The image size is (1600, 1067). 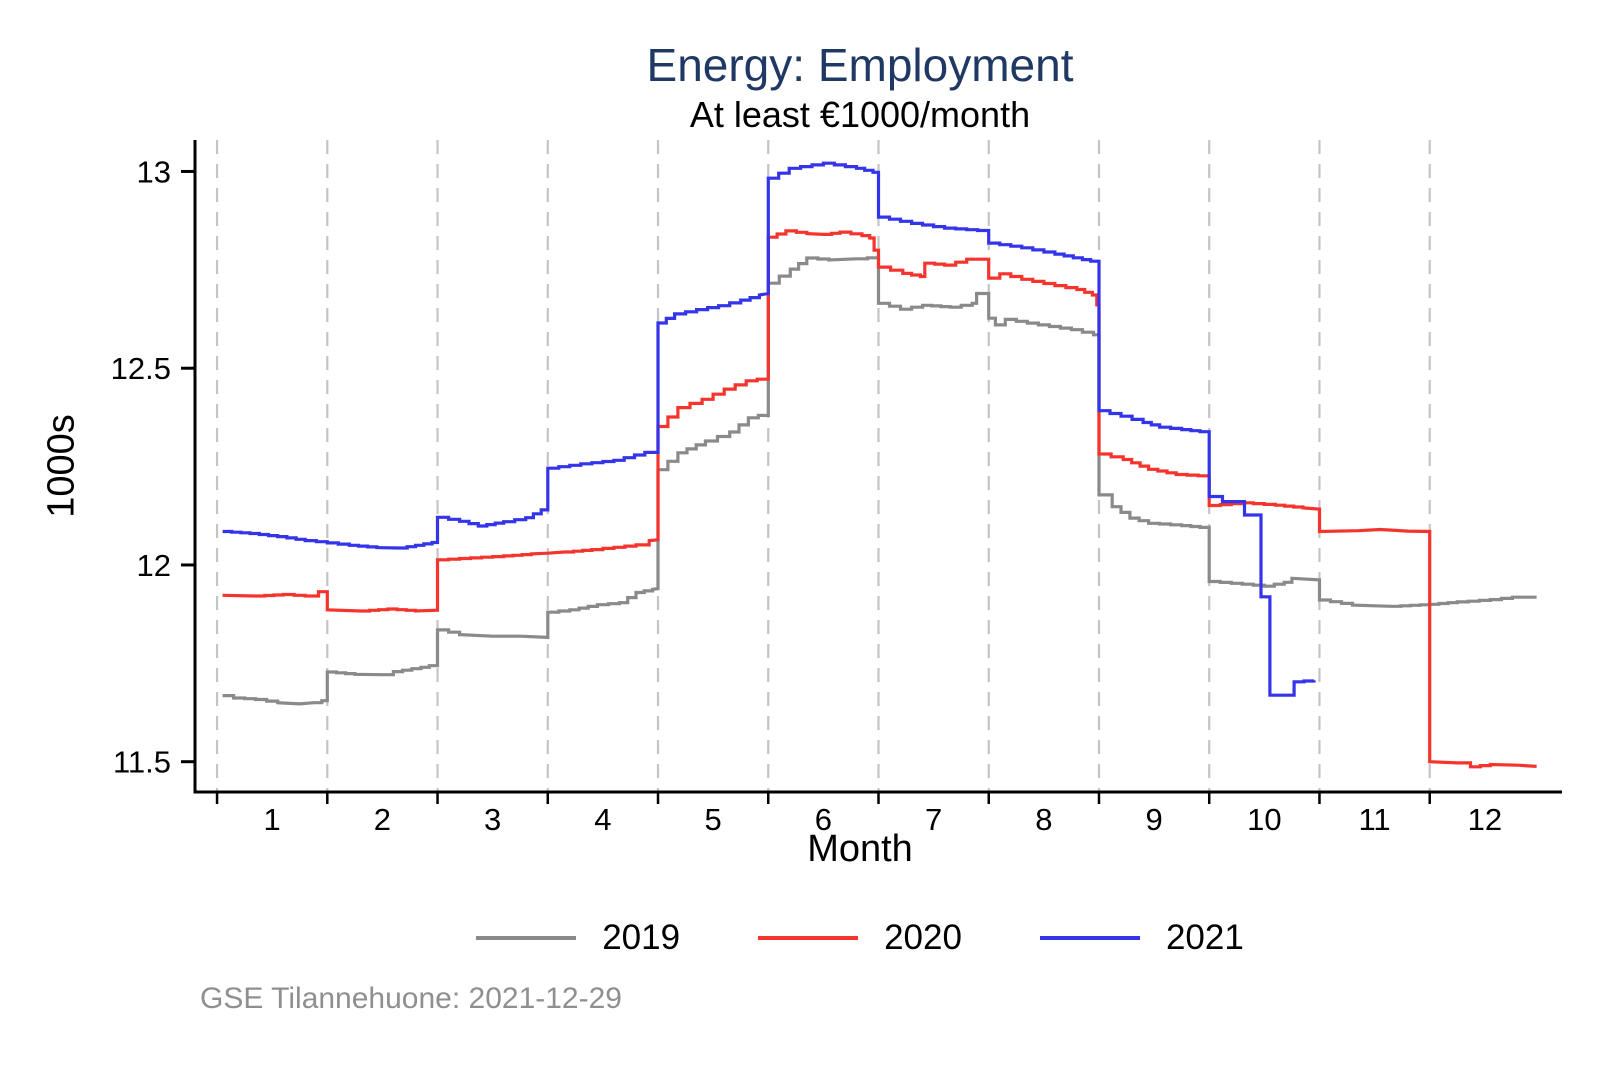 What do you see at coordinates (860, 65) in the screenshot?
I see `chart-title: Energy: Employment` at bounding box center [860, 65].